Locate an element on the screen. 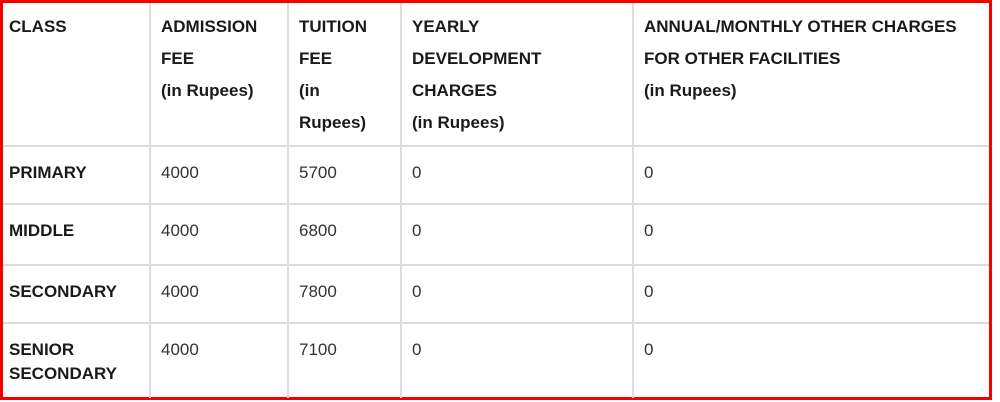 This screenshot has width=1000, height=402. class-name-cell: PRIMARY is located at coordinates (77, 175).